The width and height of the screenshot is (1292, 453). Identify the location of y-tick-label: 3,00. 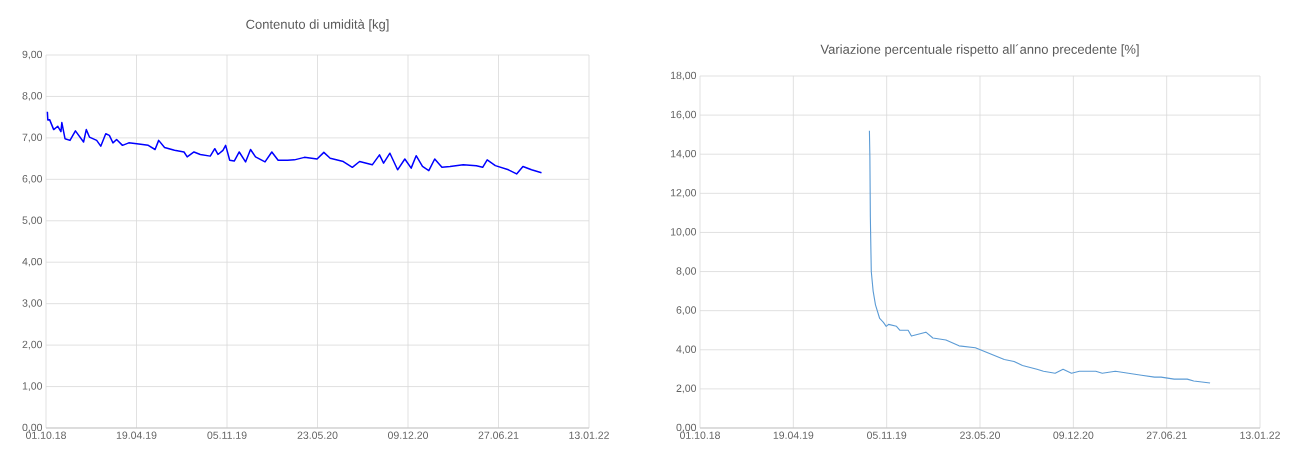
(32, 304).